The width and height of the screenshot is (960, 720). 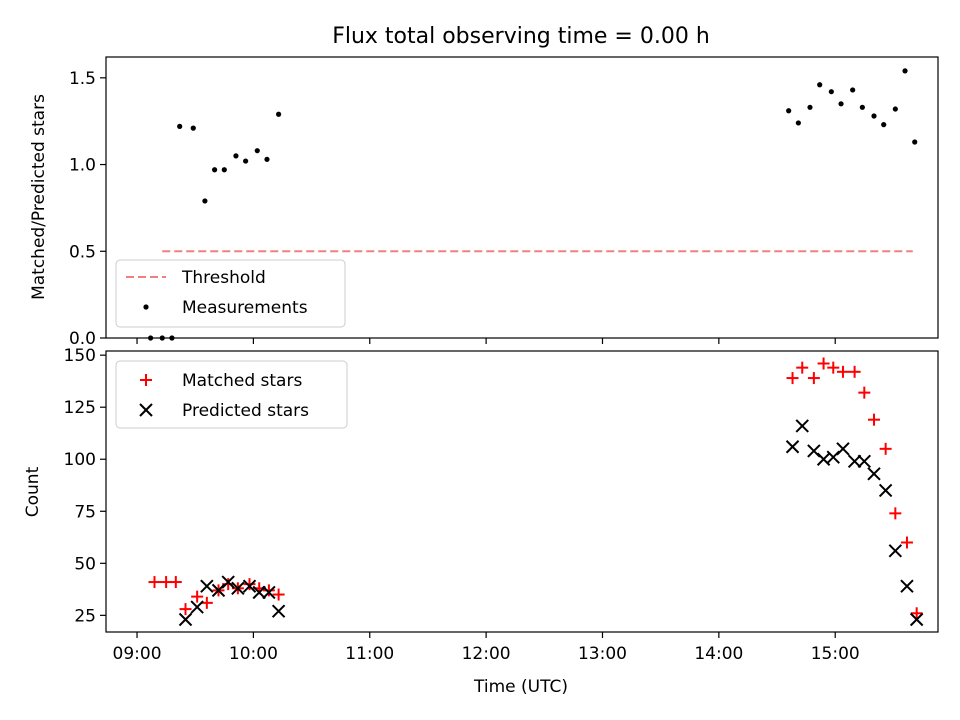 I want to click on count-x-axis: 09:00 10:00 11:00 12:00 13:00 14:00 15:00, so click(x=486, y=648).